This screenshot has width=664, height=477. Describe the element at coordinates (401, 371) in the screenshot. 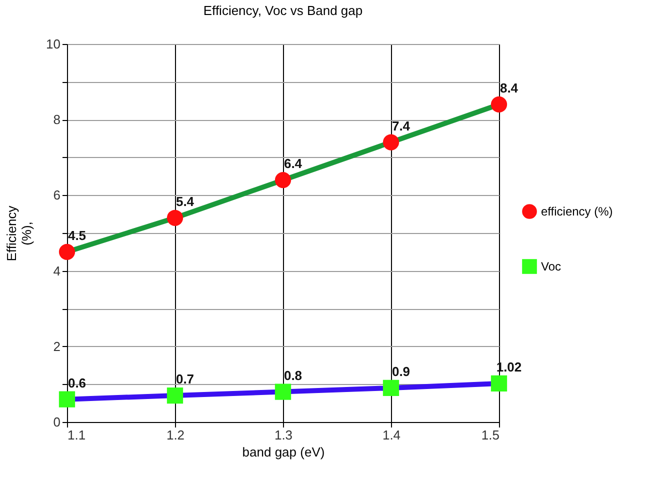

I see `data-label: 0.9` at that location.